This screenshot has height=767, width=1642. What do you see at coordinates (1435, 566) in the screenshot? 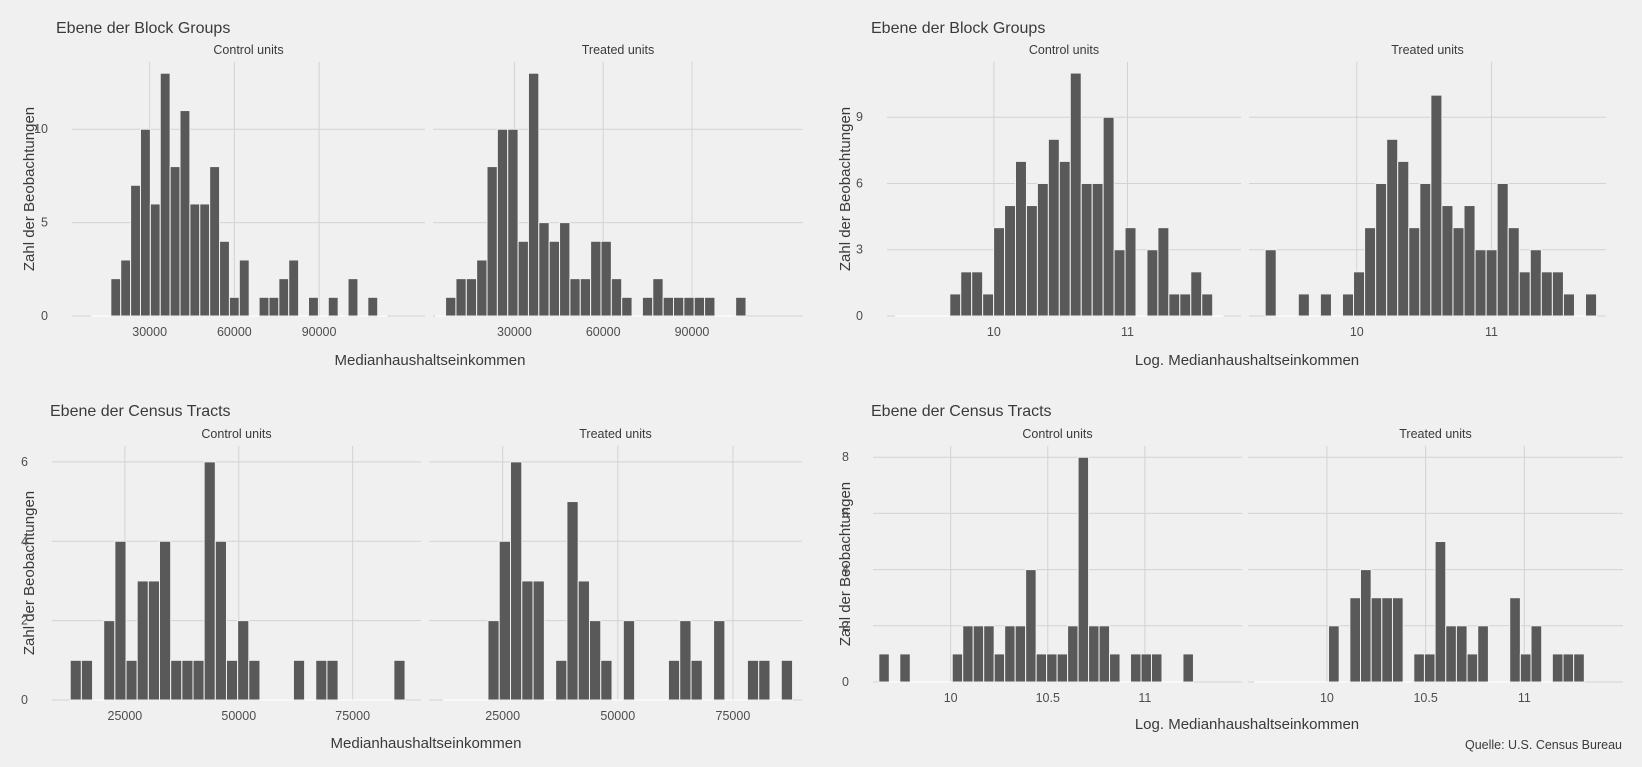
I see `facet-treated: Treated units 10 10.5 11` at bounding box center [1435, 566].